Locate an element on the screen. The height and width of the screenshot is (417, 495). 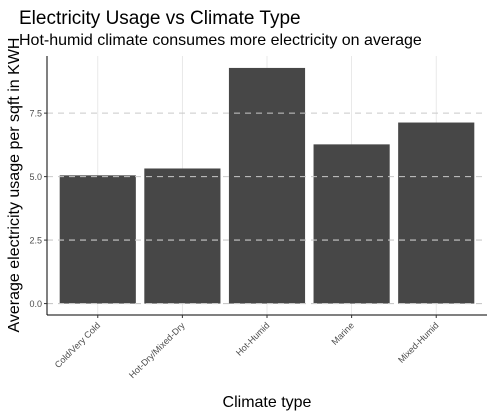
bar-hot-dry-mixed-dry is located at coordinates (182, 236).